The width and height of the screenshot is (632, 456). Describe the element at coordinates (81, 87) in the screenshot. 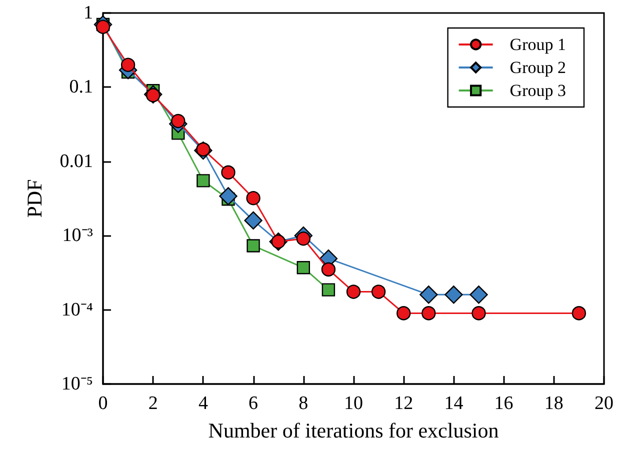

I see `y-tick-label: 0.1` at that location.